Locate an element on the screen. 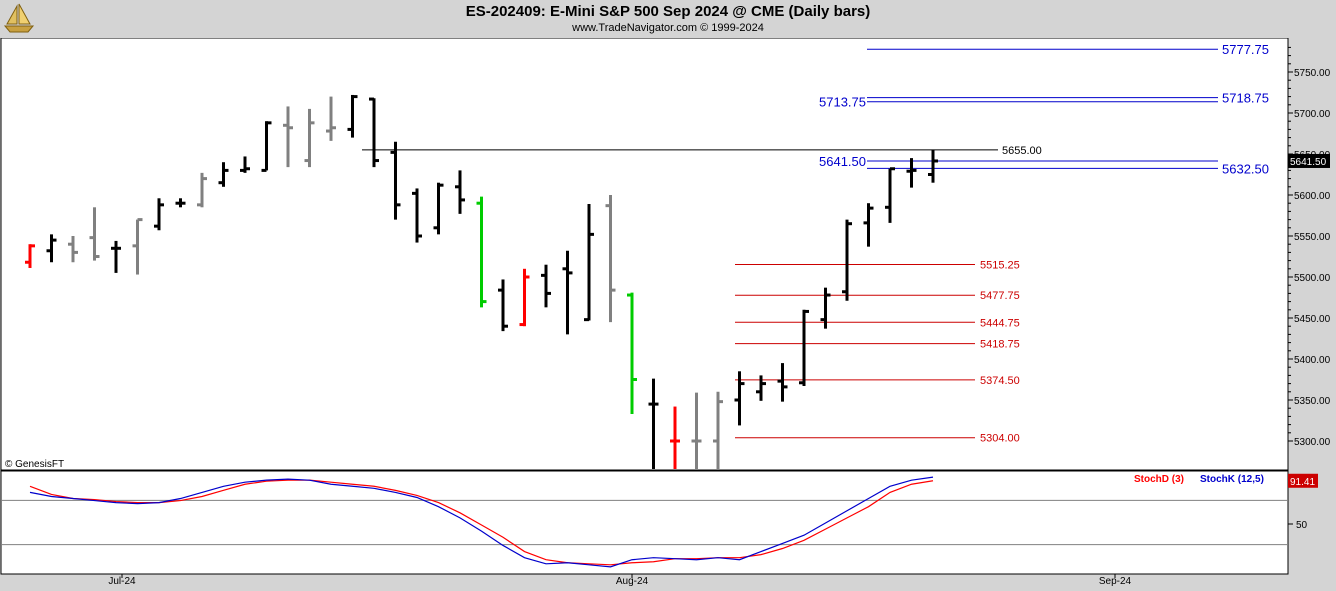  price-tick-label: 5350.00 is located at coordinates (1312, 401).